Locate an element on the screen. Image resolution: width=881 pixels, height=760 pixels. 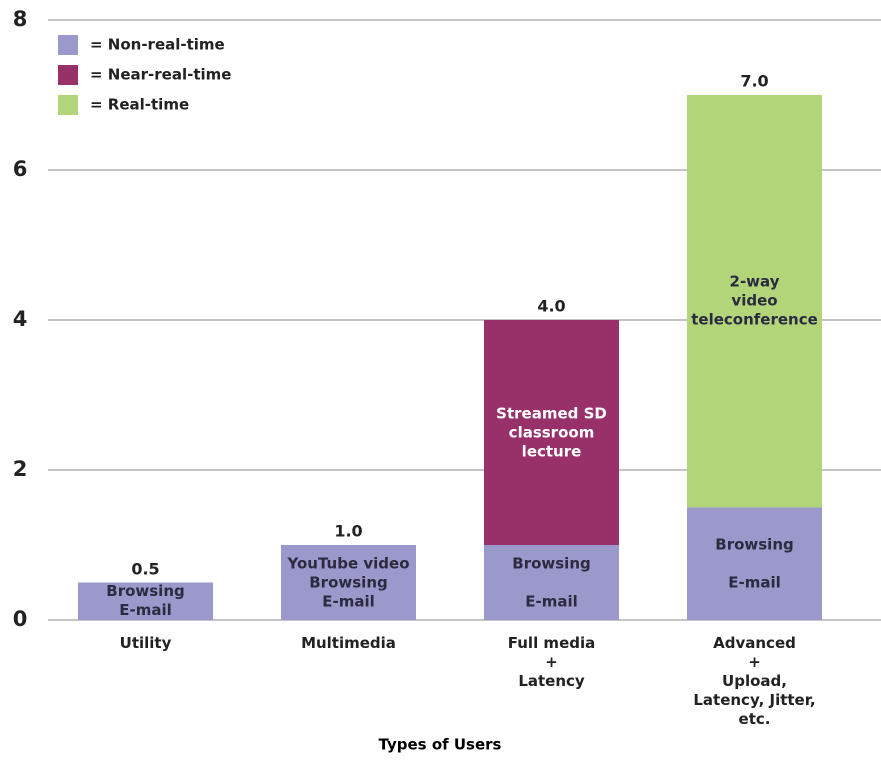
segment-label: Streamed SD classroom lecture is located at coordinates (551, 432).